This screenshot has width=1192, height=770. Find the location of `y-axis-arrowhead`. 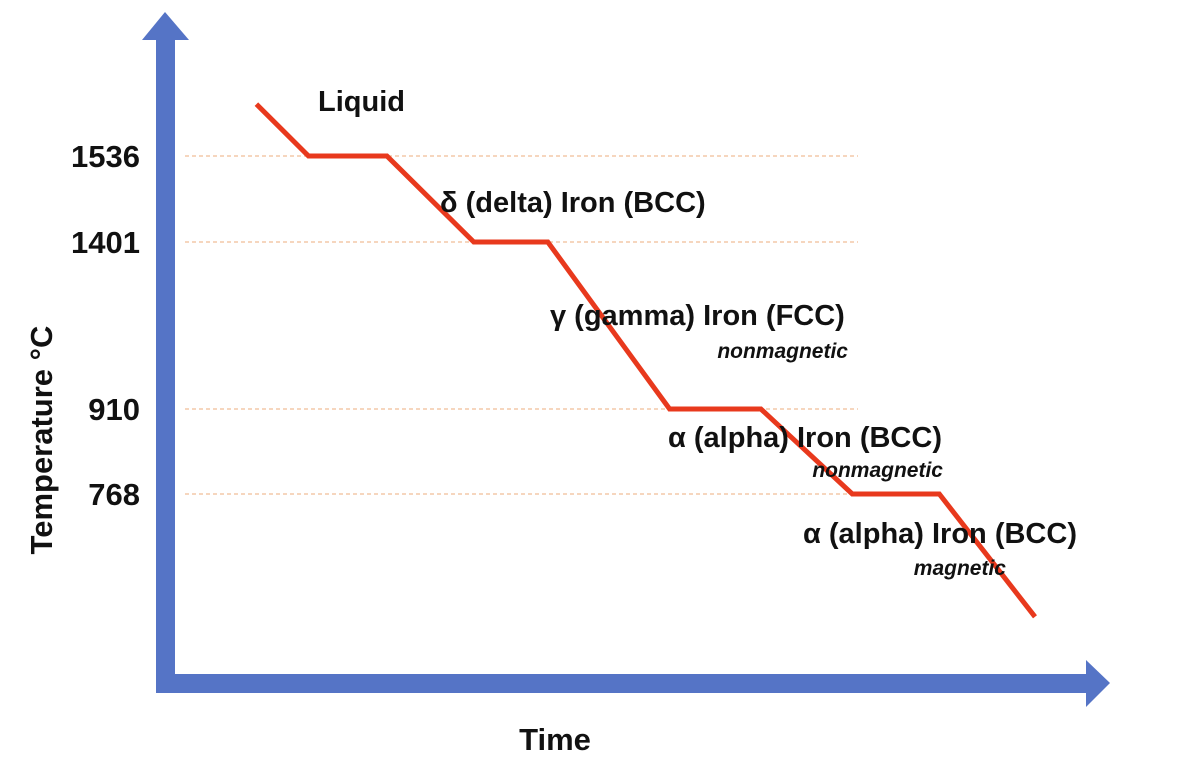

y-axis-arrowhead is located at coordinates (165, 26).